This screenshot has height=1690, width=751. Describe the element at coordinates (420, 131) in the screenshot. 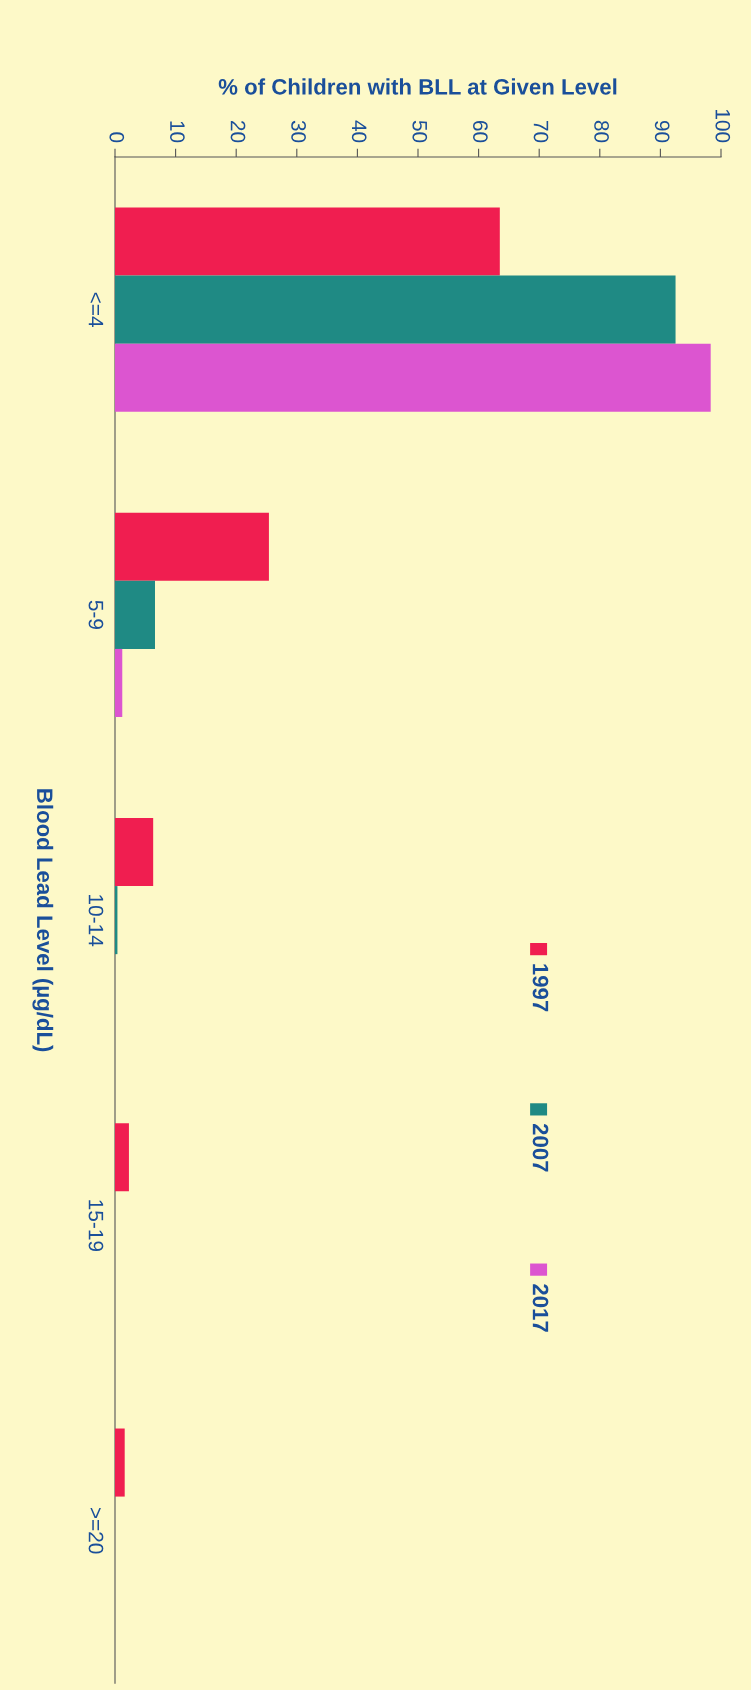

I see `x-tick-label: 50` at that location.